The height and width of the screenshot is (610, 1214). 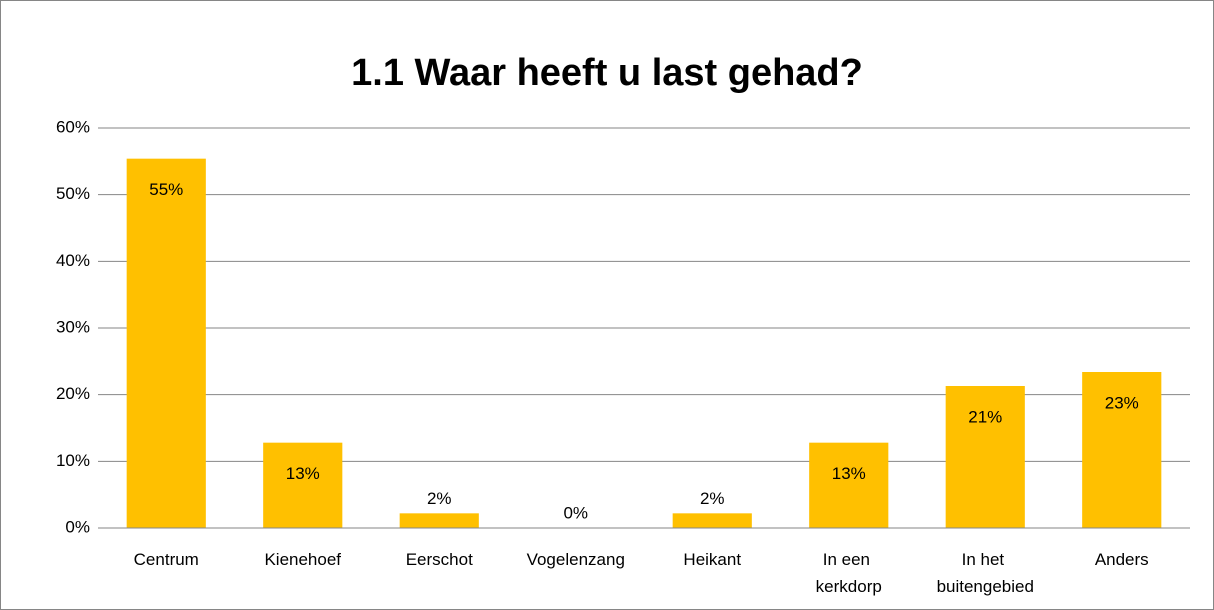 What do you see at coordinates (73, 460) in the screenshot?
I see `y-tick-label: 10%` at bounding box center [73, 460].